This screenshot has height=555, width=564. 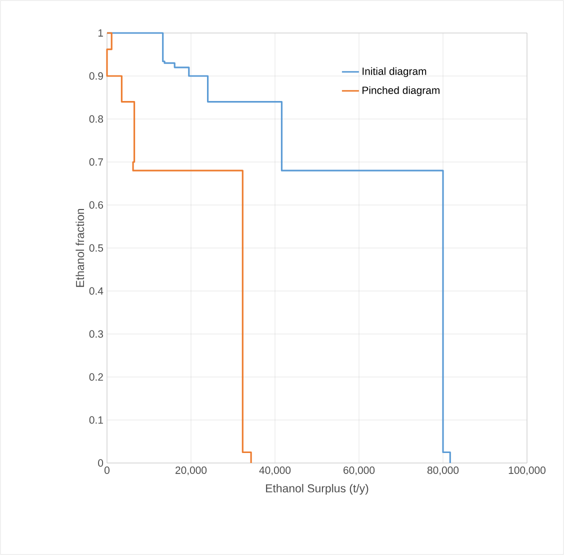 I want to click on y-tick-label: 0.7, so click(x=96, y=162).